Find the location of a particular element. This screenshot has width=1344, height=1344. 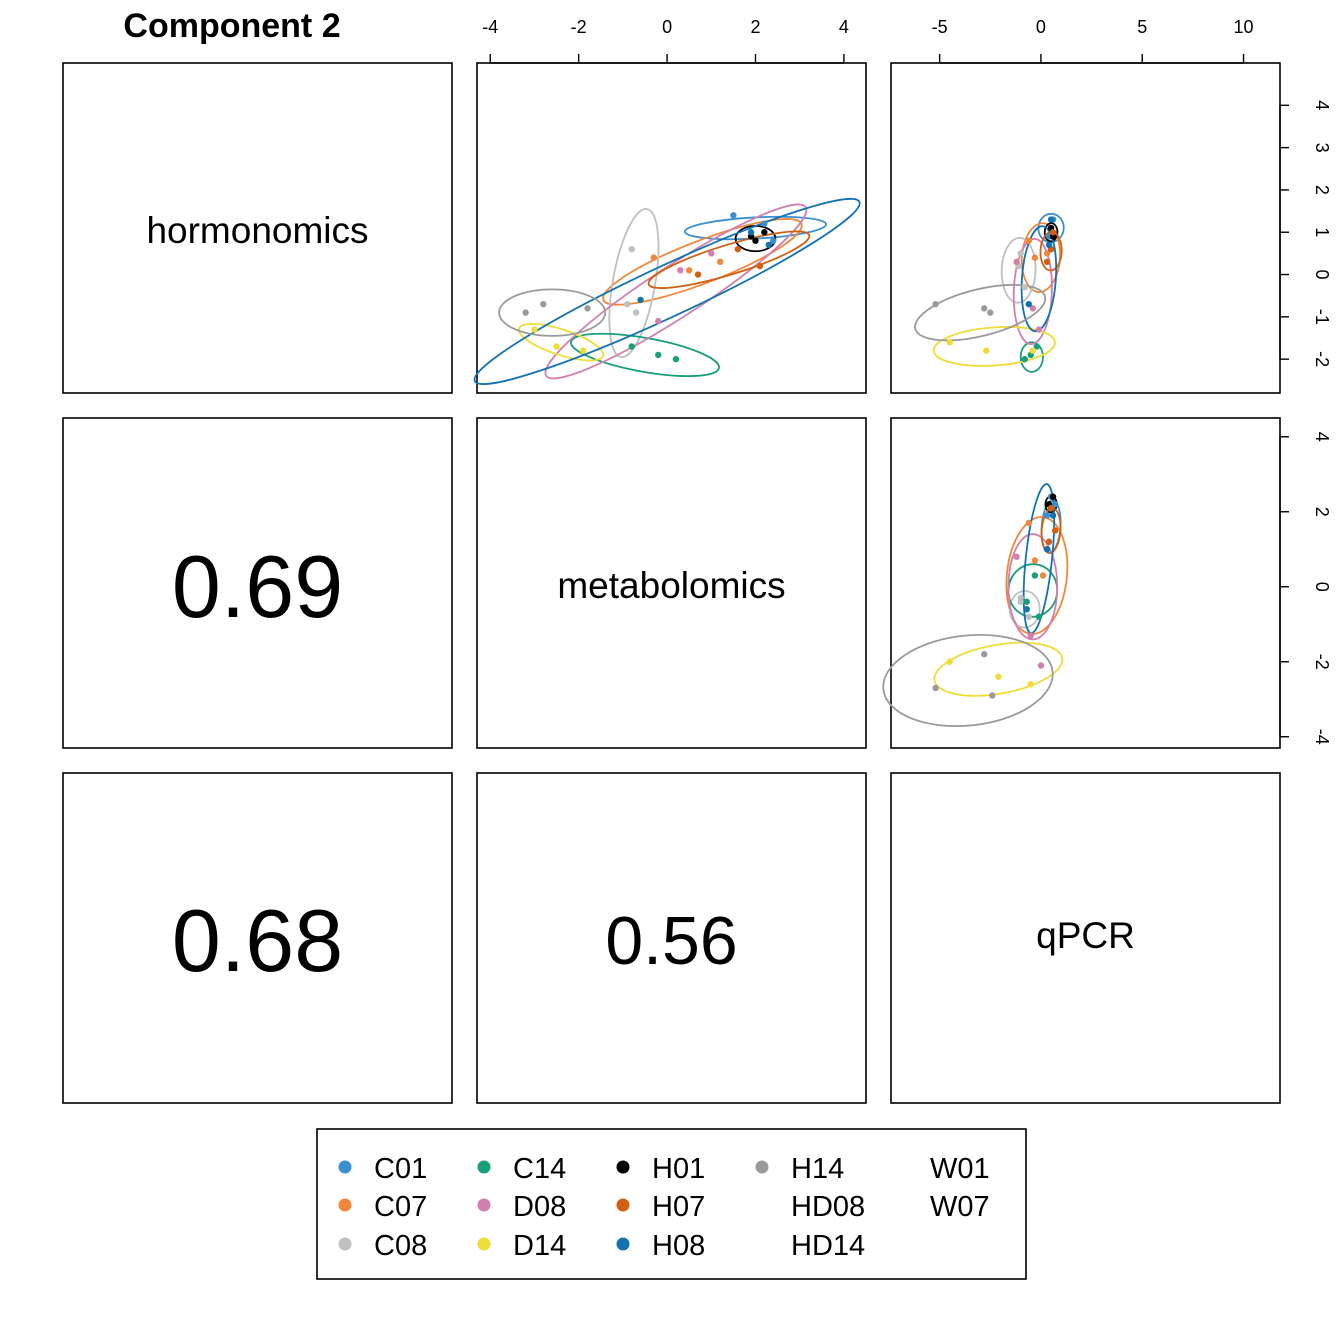

legend-marker-h08 is located at coordinates (623, 1244).